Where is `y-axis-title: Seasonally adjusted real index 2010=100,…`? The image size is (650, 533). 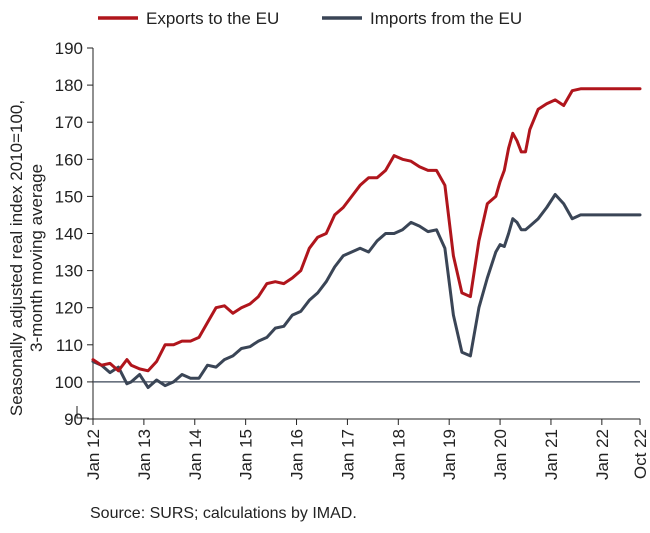 y-axis-title: Seasonally adjusted real index 2010=100,… is located at coordinates (26, 258).